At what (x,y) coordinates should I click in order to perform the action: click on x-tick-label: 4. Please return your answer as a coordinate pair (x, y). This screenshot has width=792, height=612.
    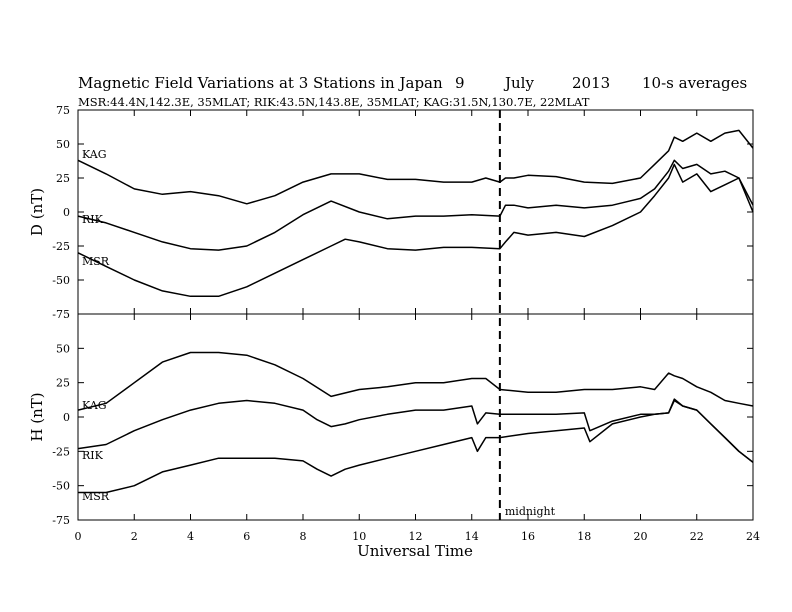
    Looking at the image, I should click on (190, 536).